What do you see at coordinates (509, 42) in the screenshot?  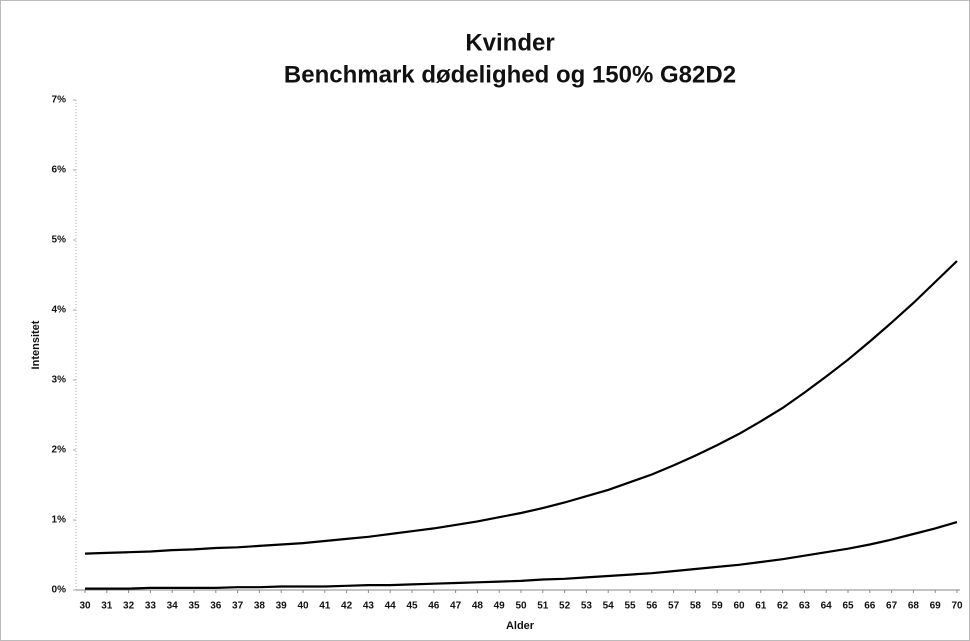 I see `chart-title: Kvinder` at bounding box center [509, 42].